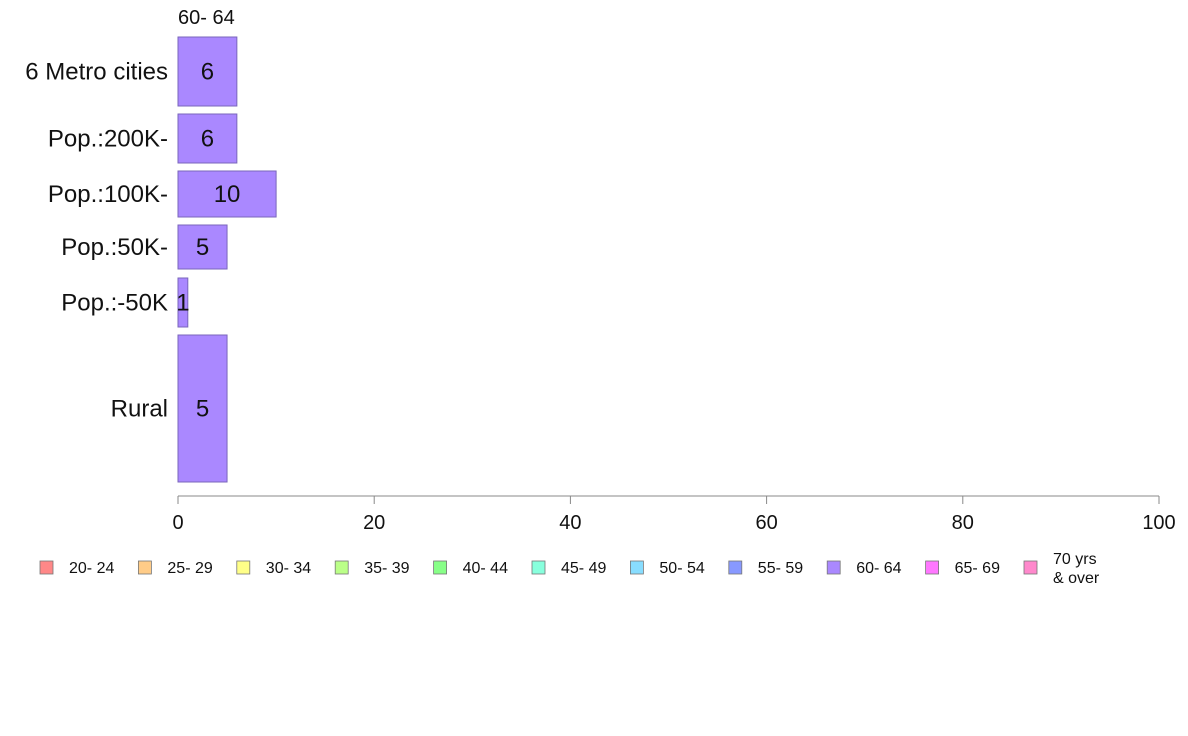 The image size is (1188, 736). What do you see at coordinates (681, 568) in the screenshot?
I see `legend-label: 50- 54` at bounding box center [681, 568].